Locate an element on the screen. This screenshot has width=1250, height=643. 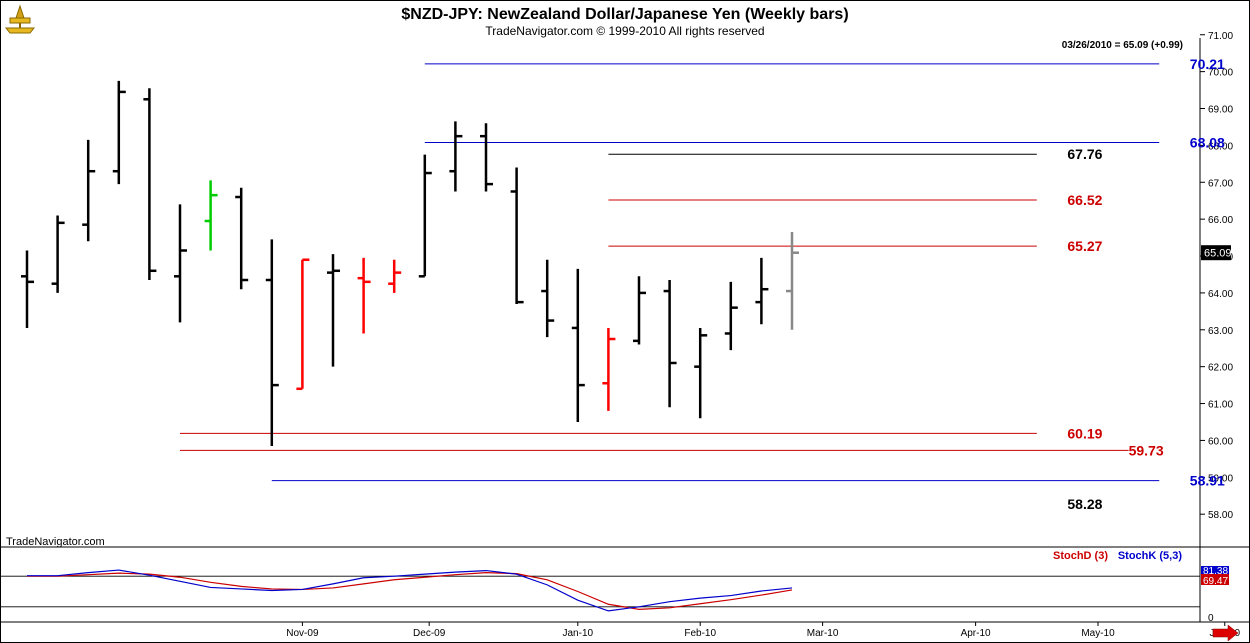
watermark-text: TradeNavigator.com is located at coordinates (55, 542).